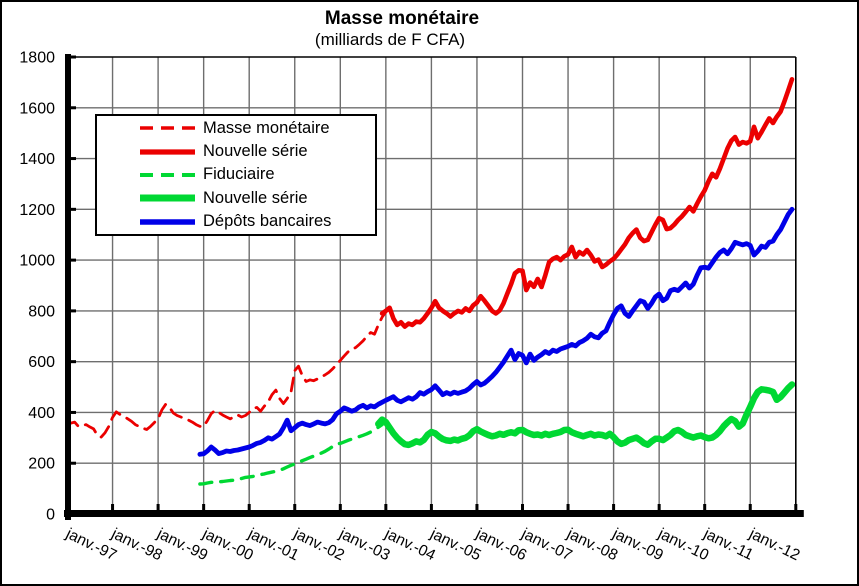 The image size is (859, 586). What do you see at coordinates (409, 545) in the screenshot?
I see `x-tick-label: janv.-04` at bounding box center [409, 545].